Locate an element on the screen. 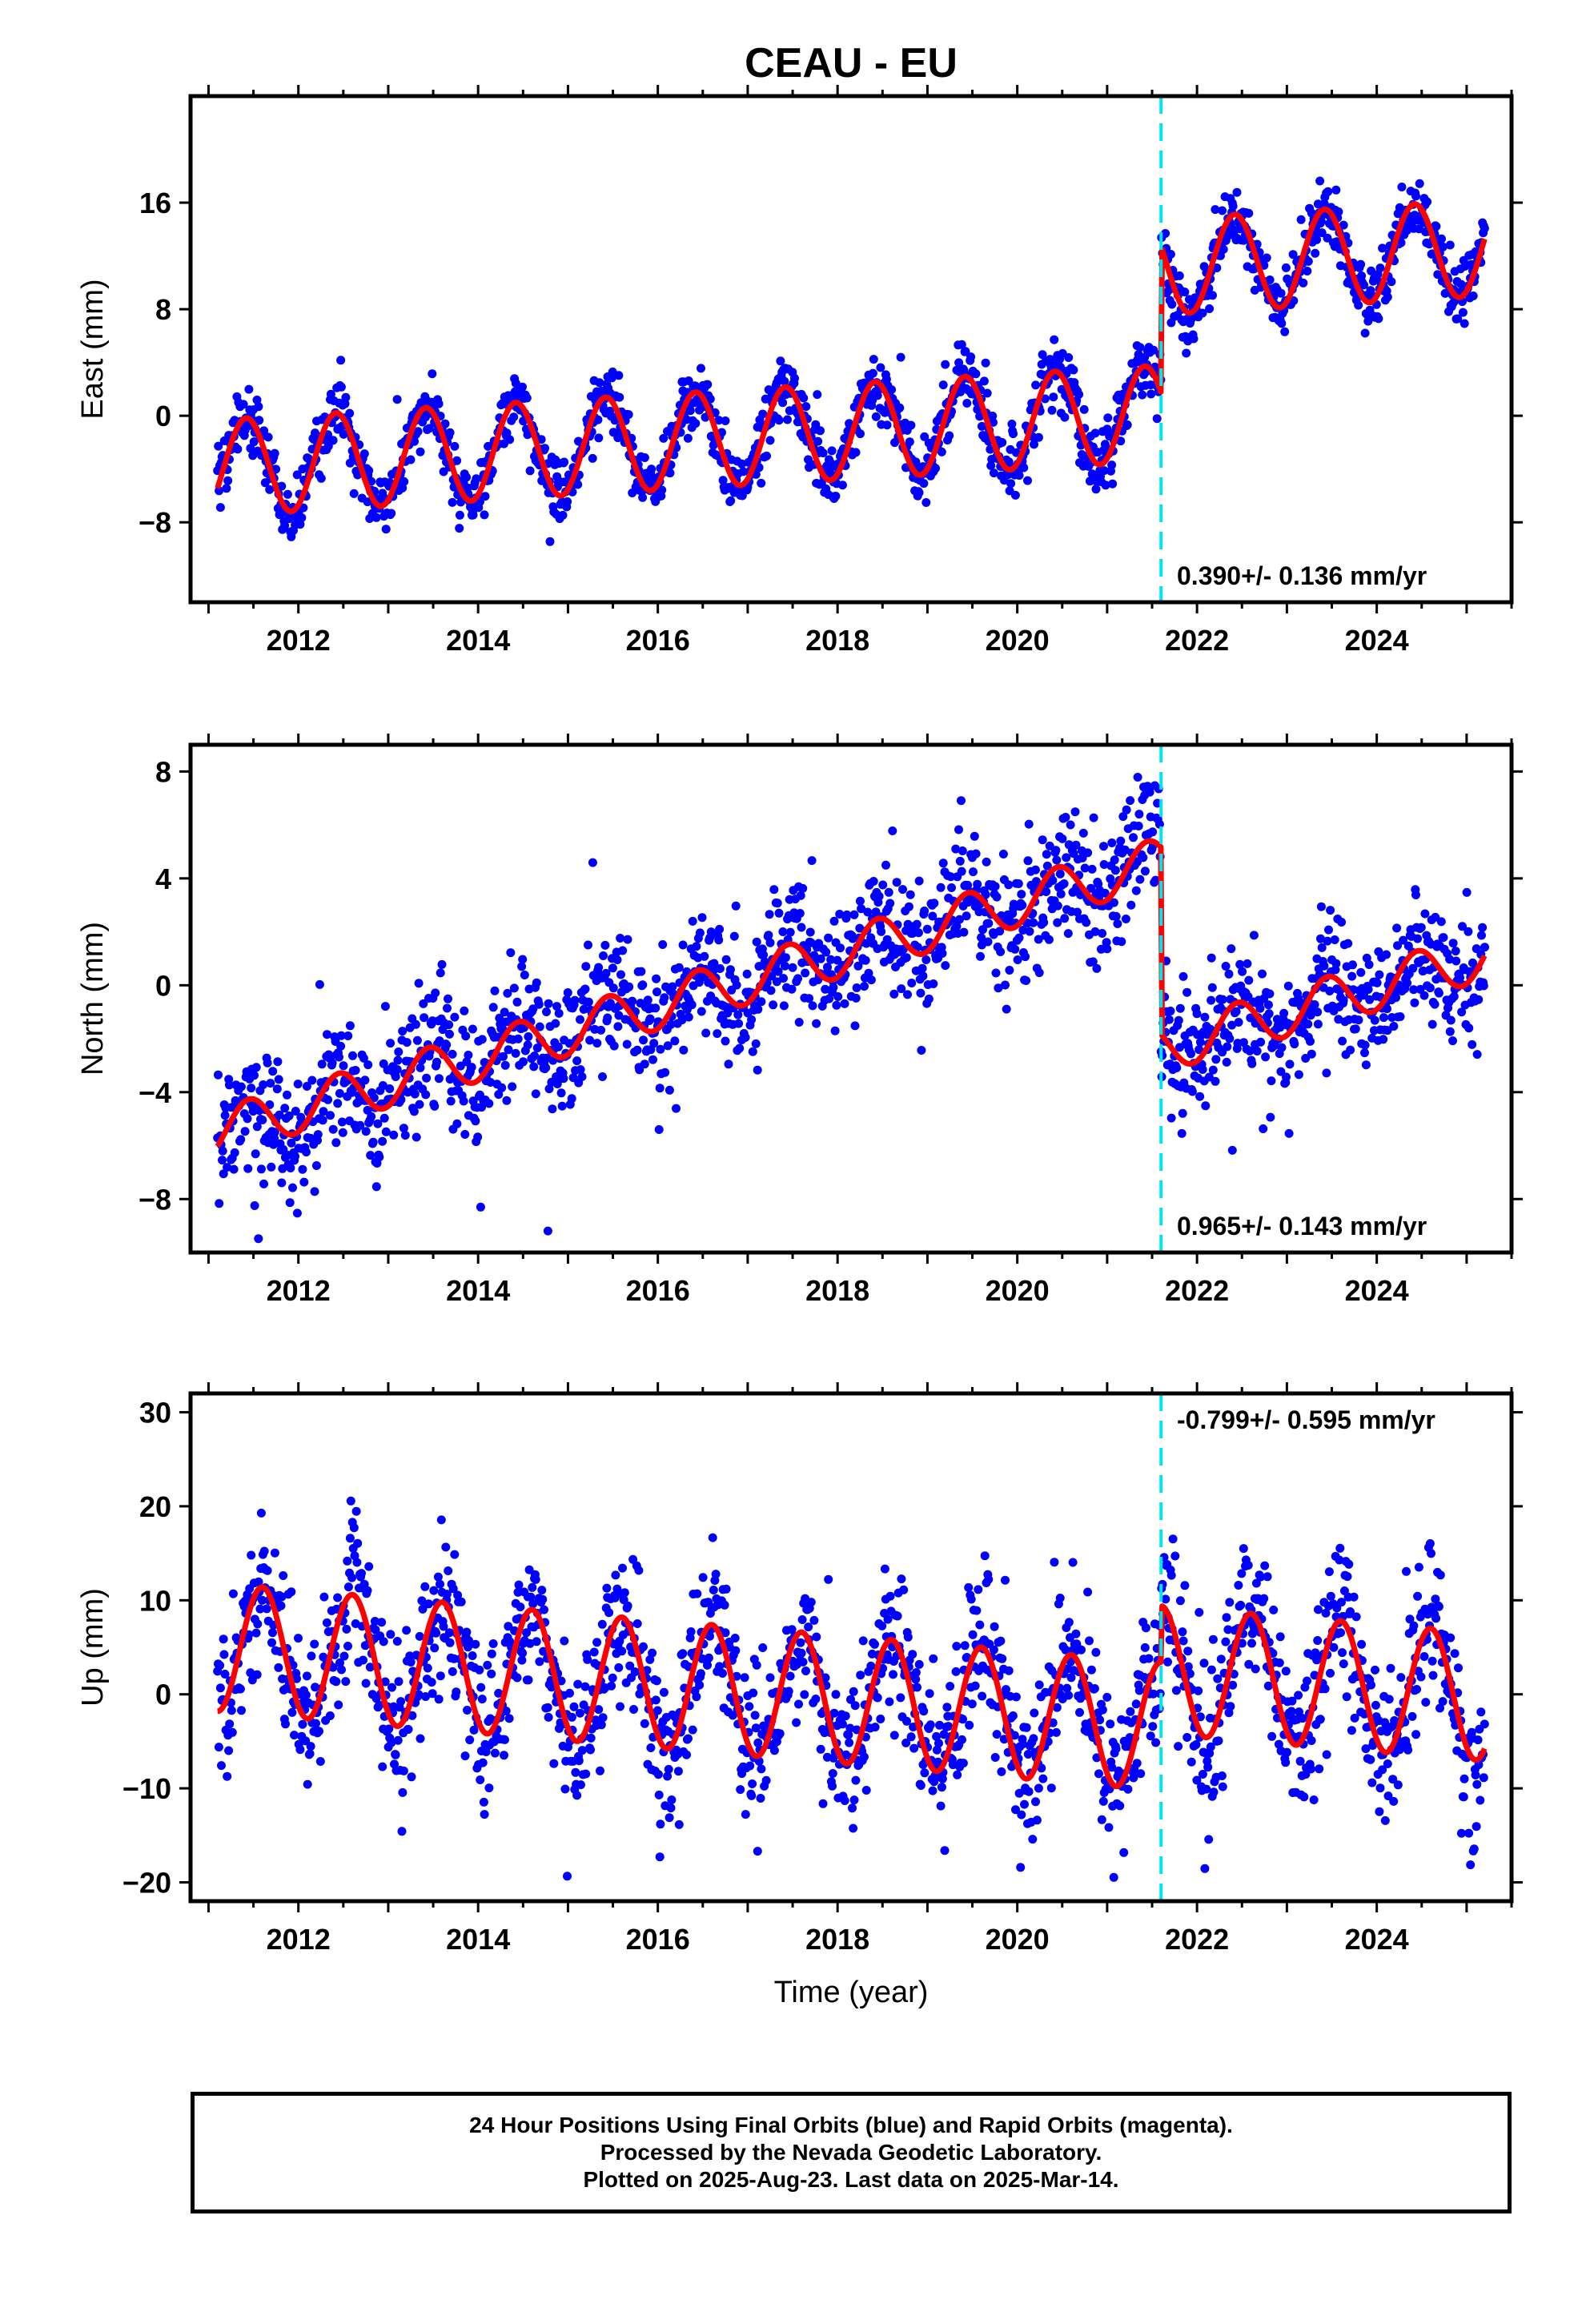 Image resolution: width=1582 pixels, height=2324 pixels. x-tick-label: 2016 is located at coordinates (658, 1290).